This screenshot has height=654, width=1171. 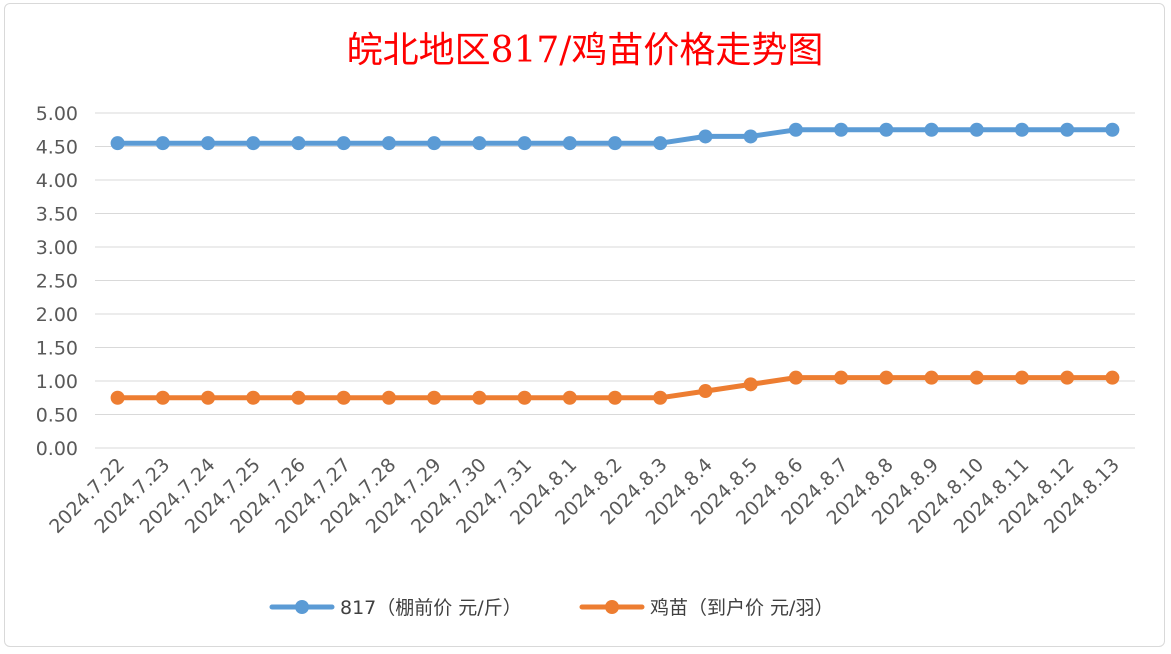 What do you see at coordinates (57, 349) in the screenshot?
I see `y-tick-label: 1.50` at bounding box center [57, 349].